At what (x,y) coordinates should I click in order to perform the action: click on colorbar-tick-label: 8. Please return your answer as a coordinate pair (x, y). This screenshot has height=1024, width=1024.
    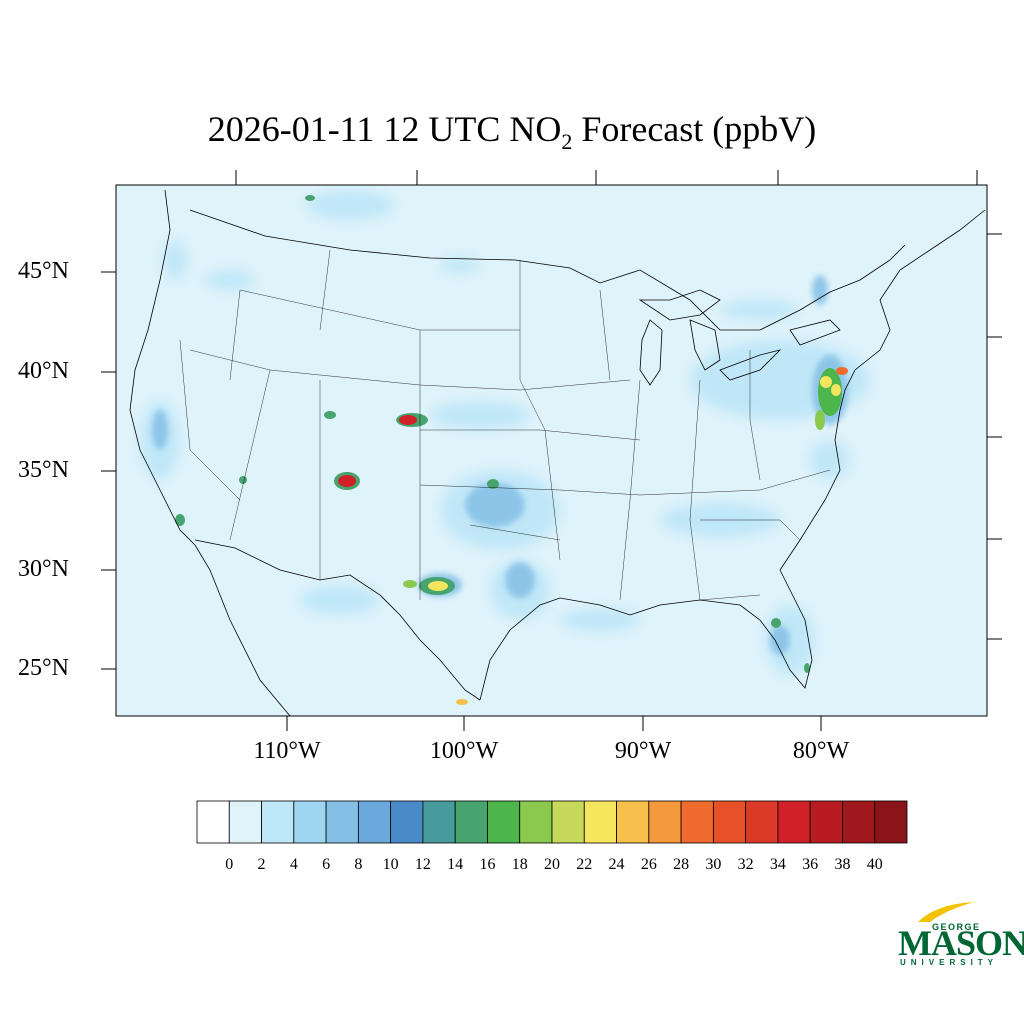
    Looking at the image, I should click on (358, 864).